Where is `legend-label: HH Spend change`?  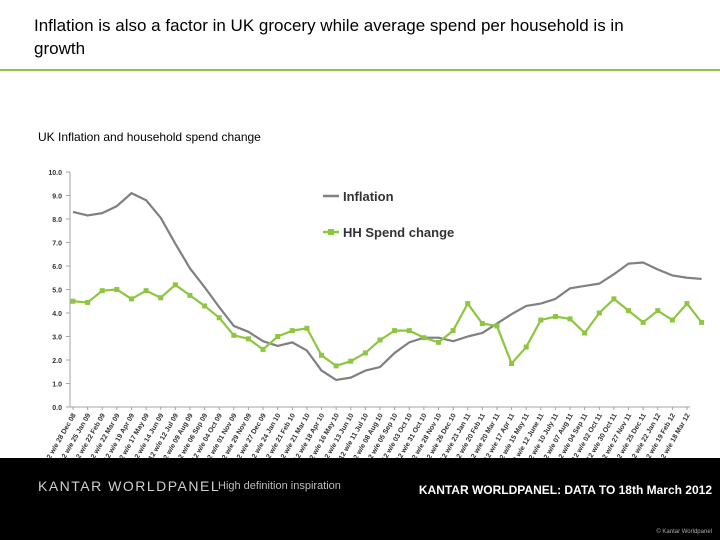
legend-label: HH Spend change is located at coordinates (398, 232).